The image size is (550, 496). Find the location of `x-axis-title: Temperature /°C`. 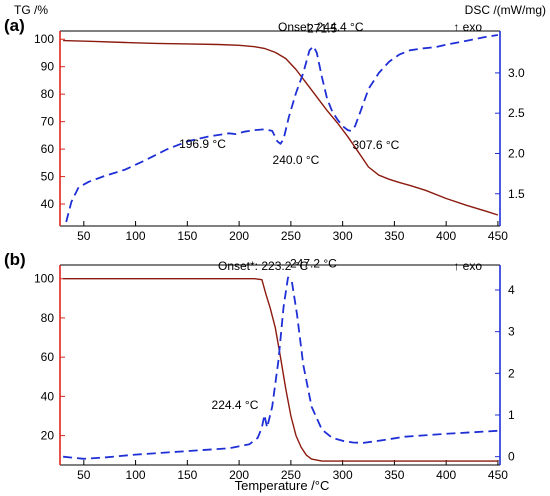

x-axis-title: Temperature /°C is located at coordinates (282, 485).